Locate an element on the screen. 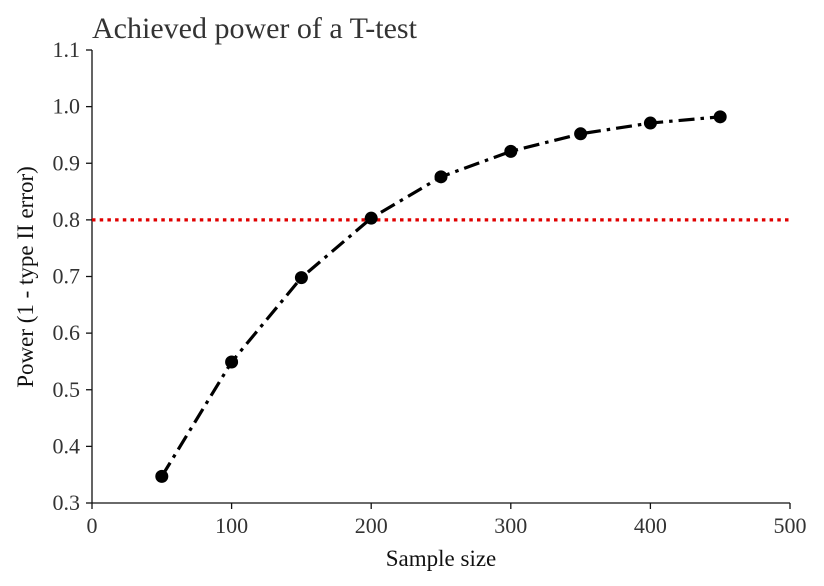 This screenshot has width=824, height=586. x-tick-label: 100 is located at coordinates (231, 525).